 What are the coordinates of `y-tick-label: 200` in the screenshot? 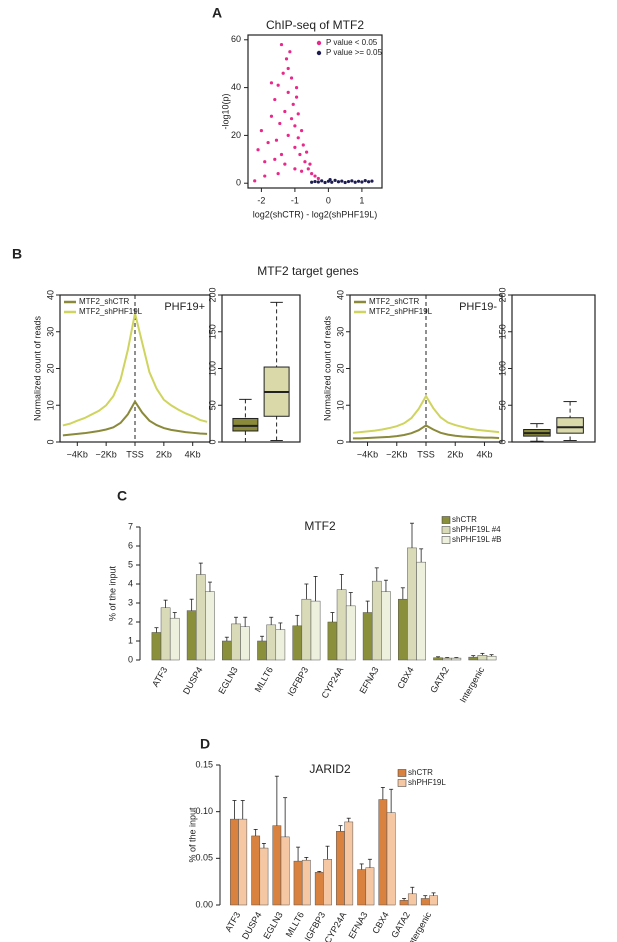 It's located at (502, 294).